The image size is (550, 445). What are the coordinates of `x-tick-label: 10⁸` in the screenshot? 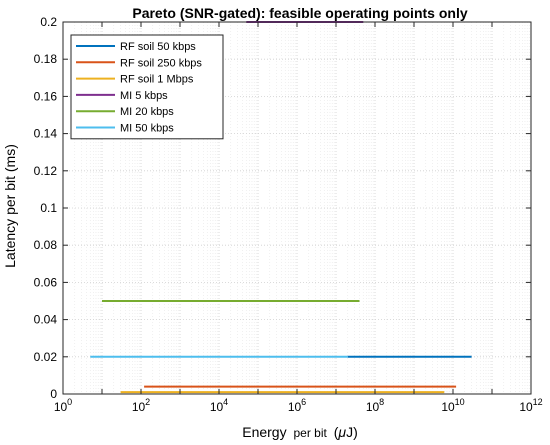 It's located at (375, 405).